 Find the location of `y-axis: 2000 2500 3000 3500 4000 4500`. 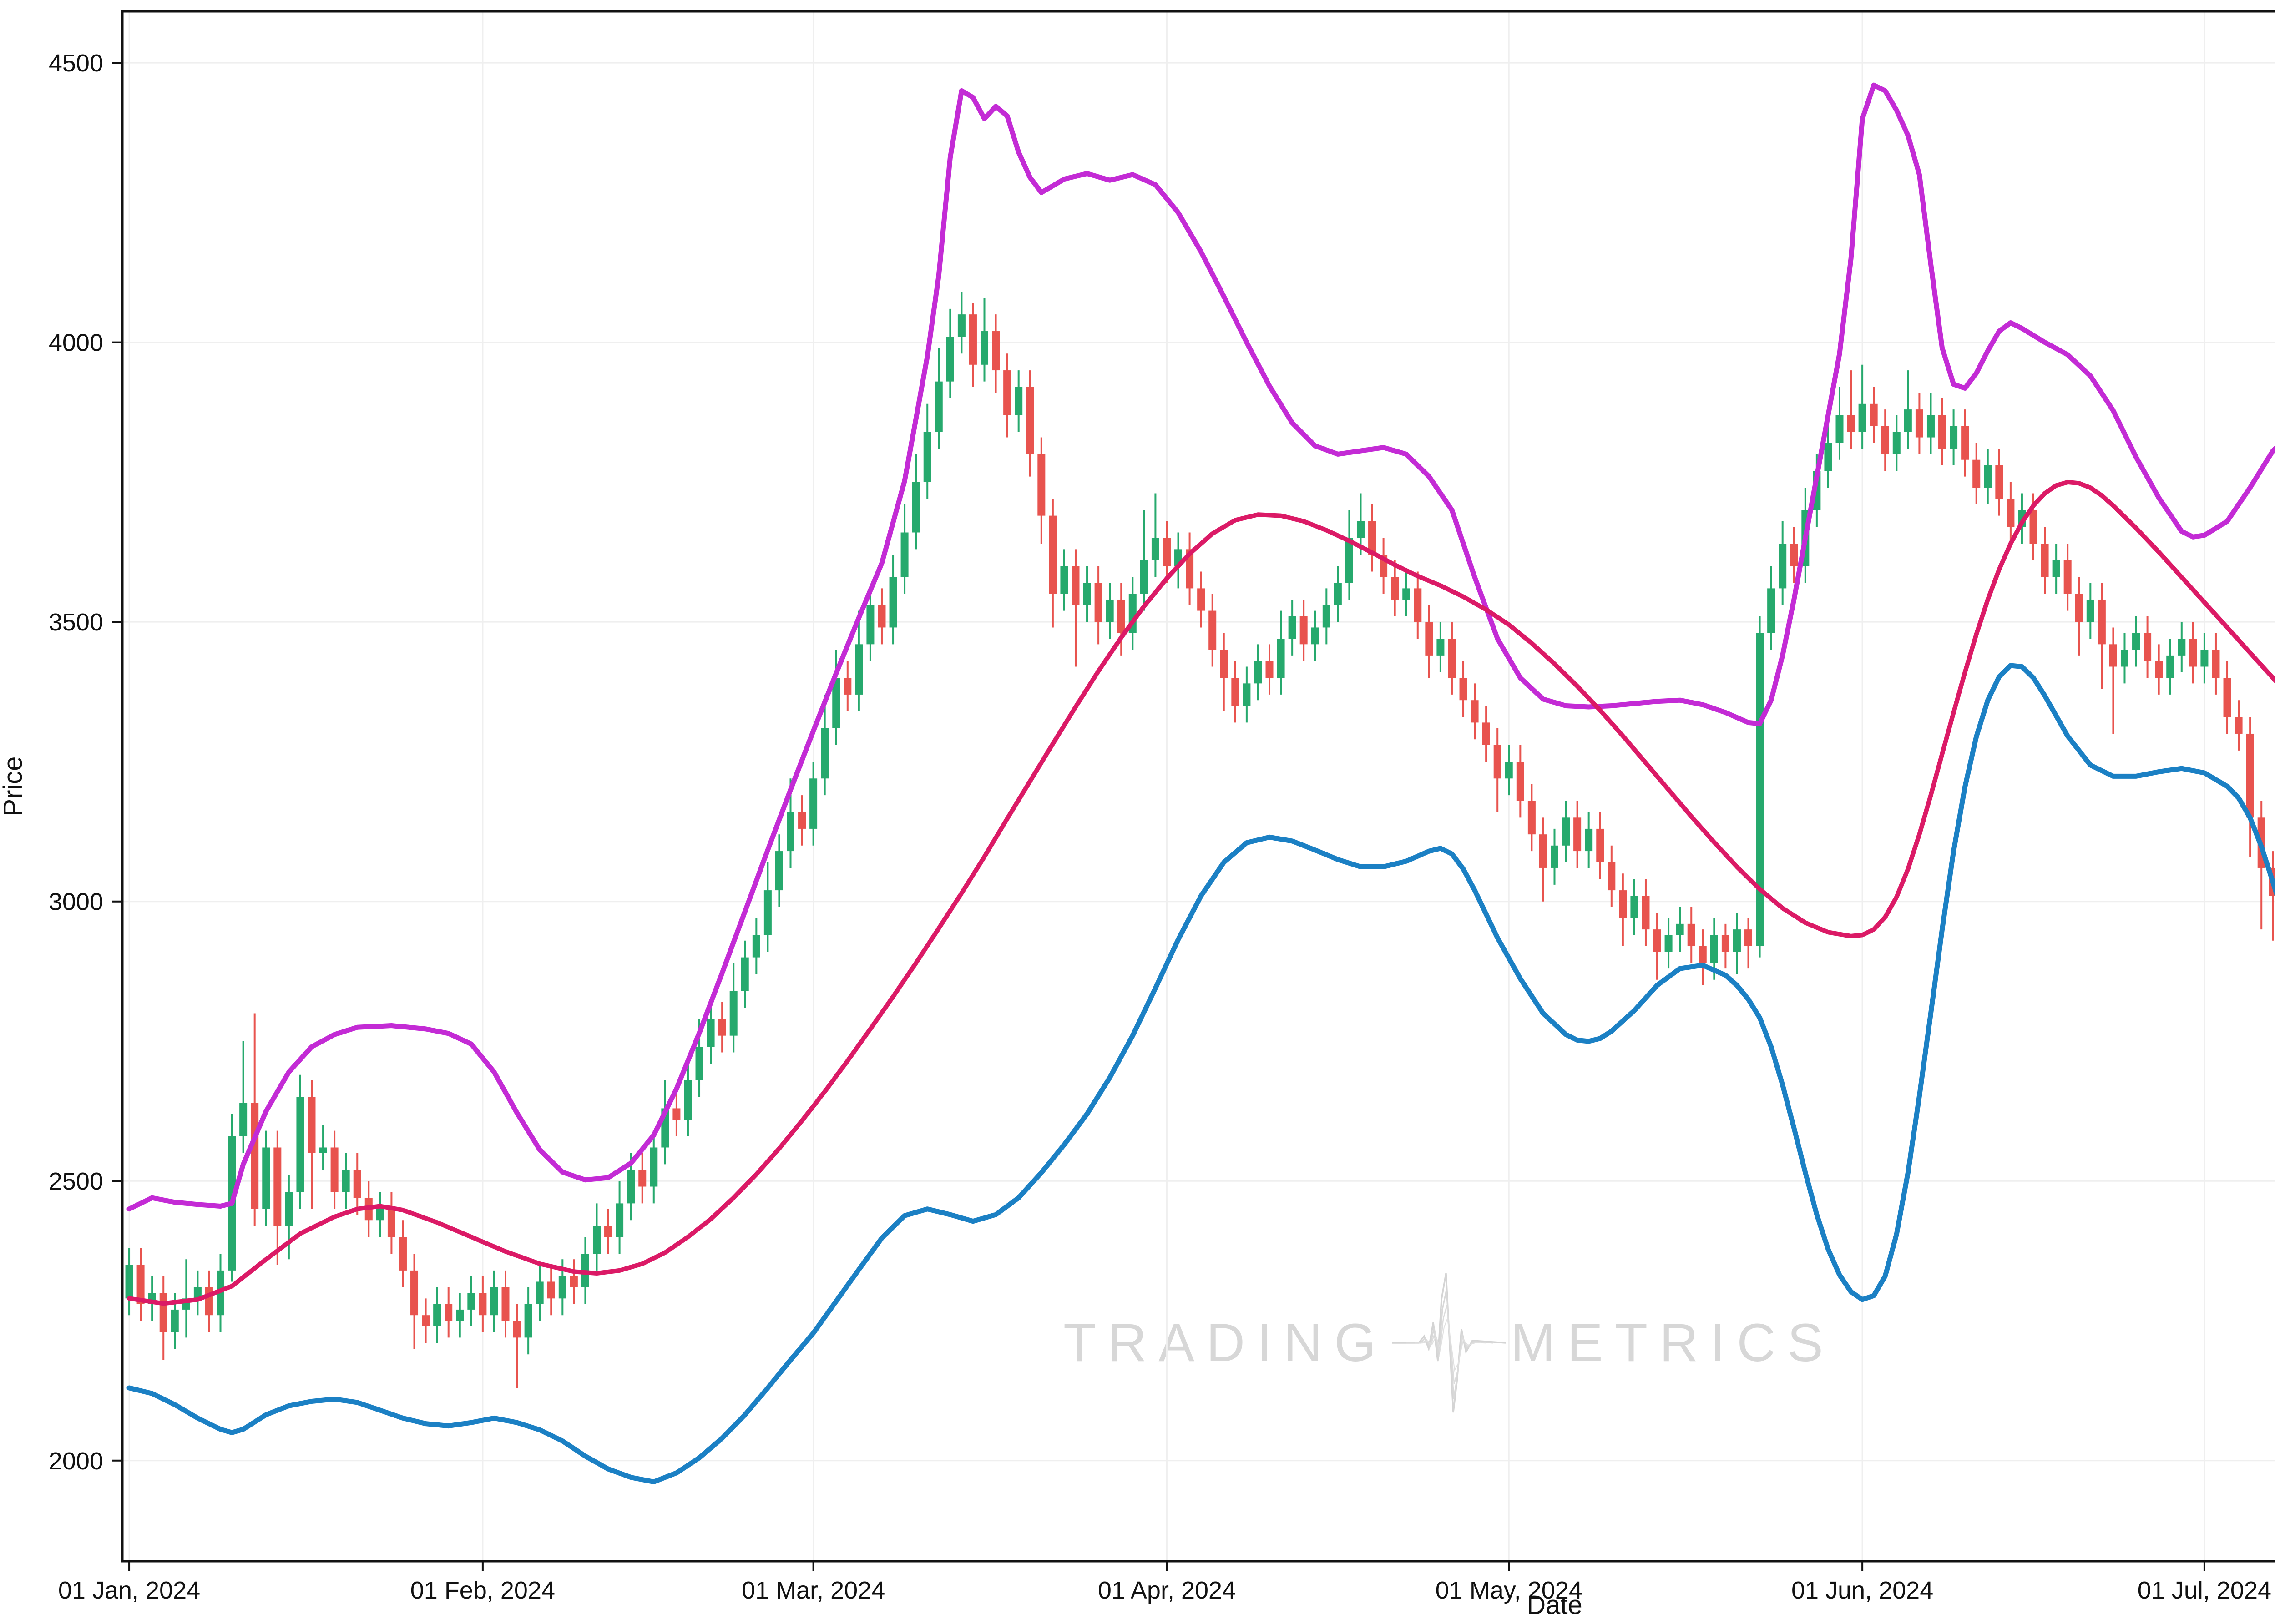

y-axis: 2000 2500 3000 3500 4000 4500 is located at coordinates (86, 762).